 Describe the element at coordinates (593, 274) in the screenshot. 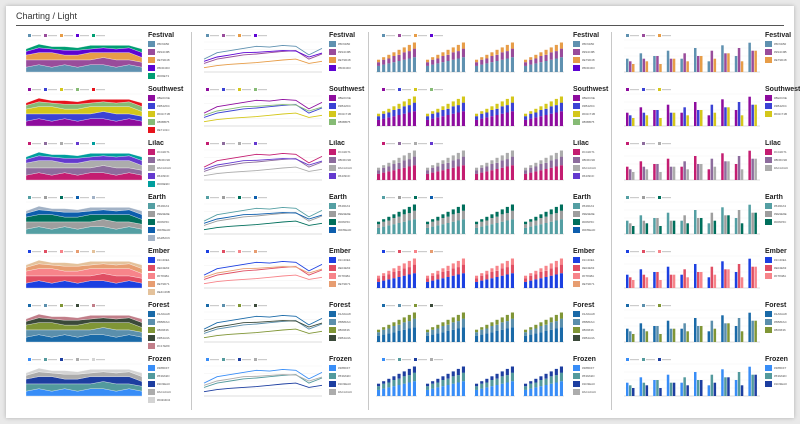

I see `palette-legend: Ember #1C40E1 #E04E63 #F7848A #E79D71` at that location.